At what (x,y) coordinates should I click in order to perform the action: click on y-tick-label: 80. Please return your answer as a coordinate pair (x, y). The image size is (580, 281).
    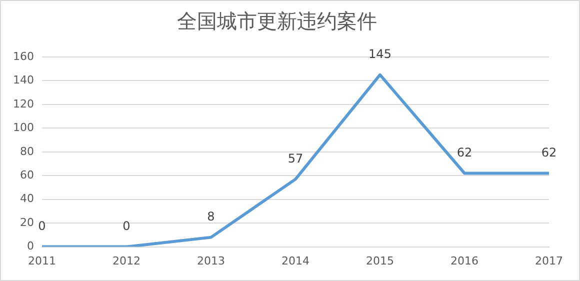
    Looking at the image, I should click on (27, 151).